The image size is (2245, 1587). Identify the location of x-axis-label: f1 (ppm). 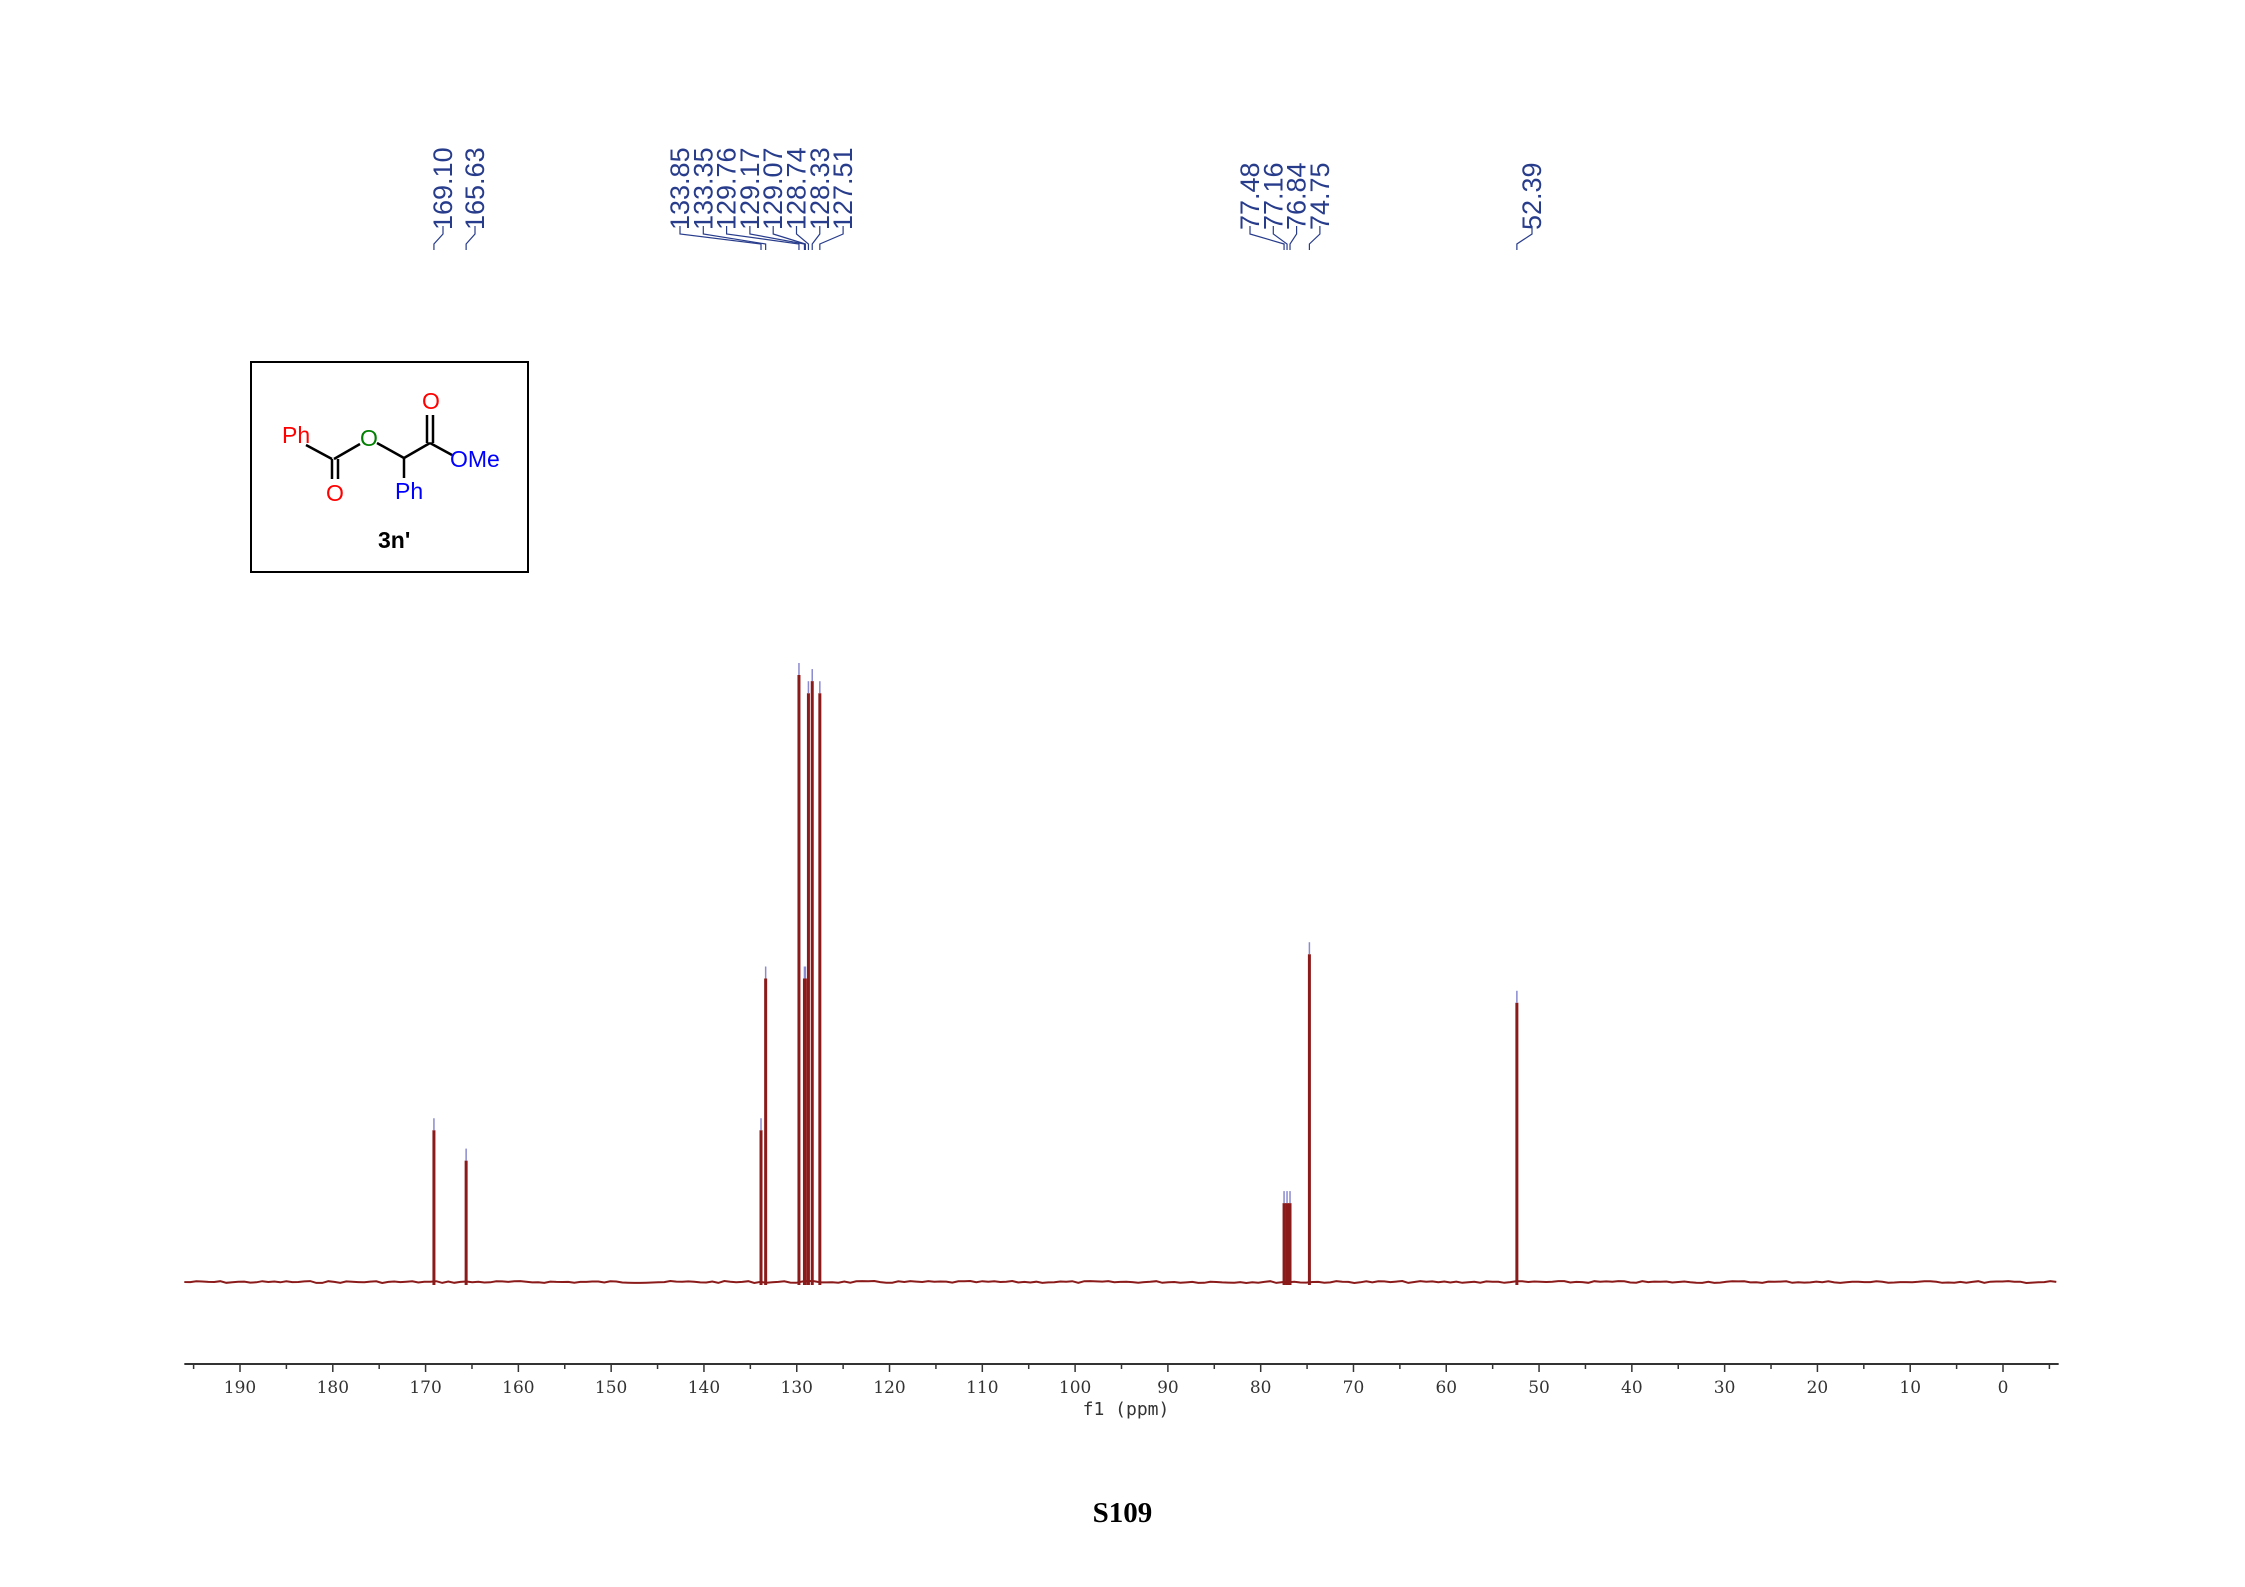
(1126, 1409).